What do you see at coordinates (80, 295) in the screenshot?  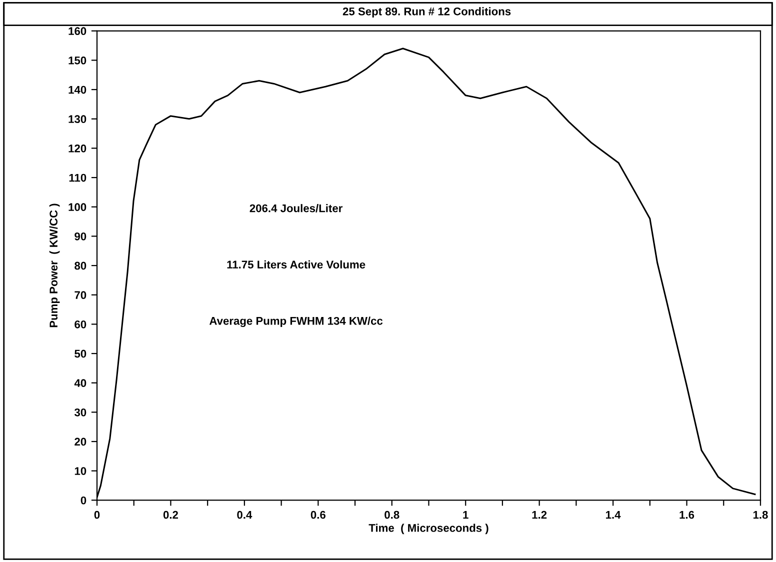 I see `y-tick-label: 70` at bounding box center [80, 295].